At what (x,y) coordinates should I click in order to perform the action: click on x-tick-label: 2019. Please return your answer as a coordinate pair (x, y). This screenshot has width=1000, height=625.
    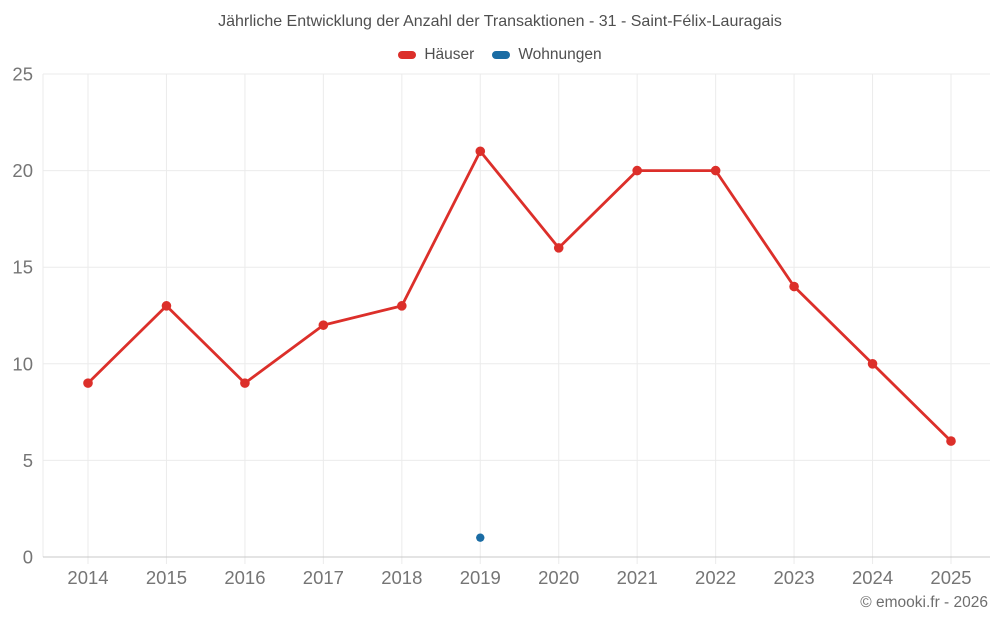
    Looking at the image, I should click on (480, 577).